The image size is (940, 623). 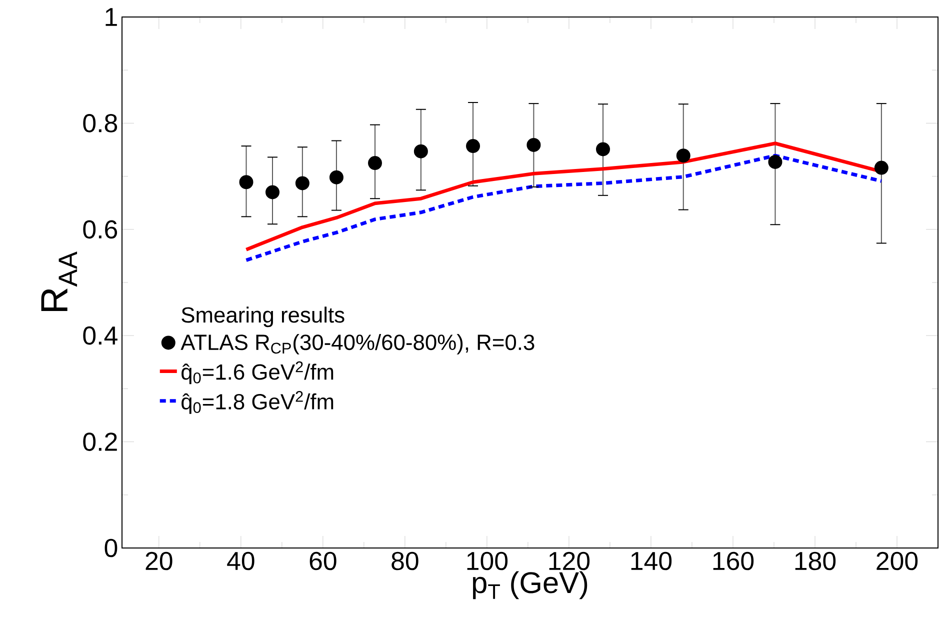 What do you see at coordinates (564, 208) in the screenshot?
I see `line-series` at bounding box center [564, 208].